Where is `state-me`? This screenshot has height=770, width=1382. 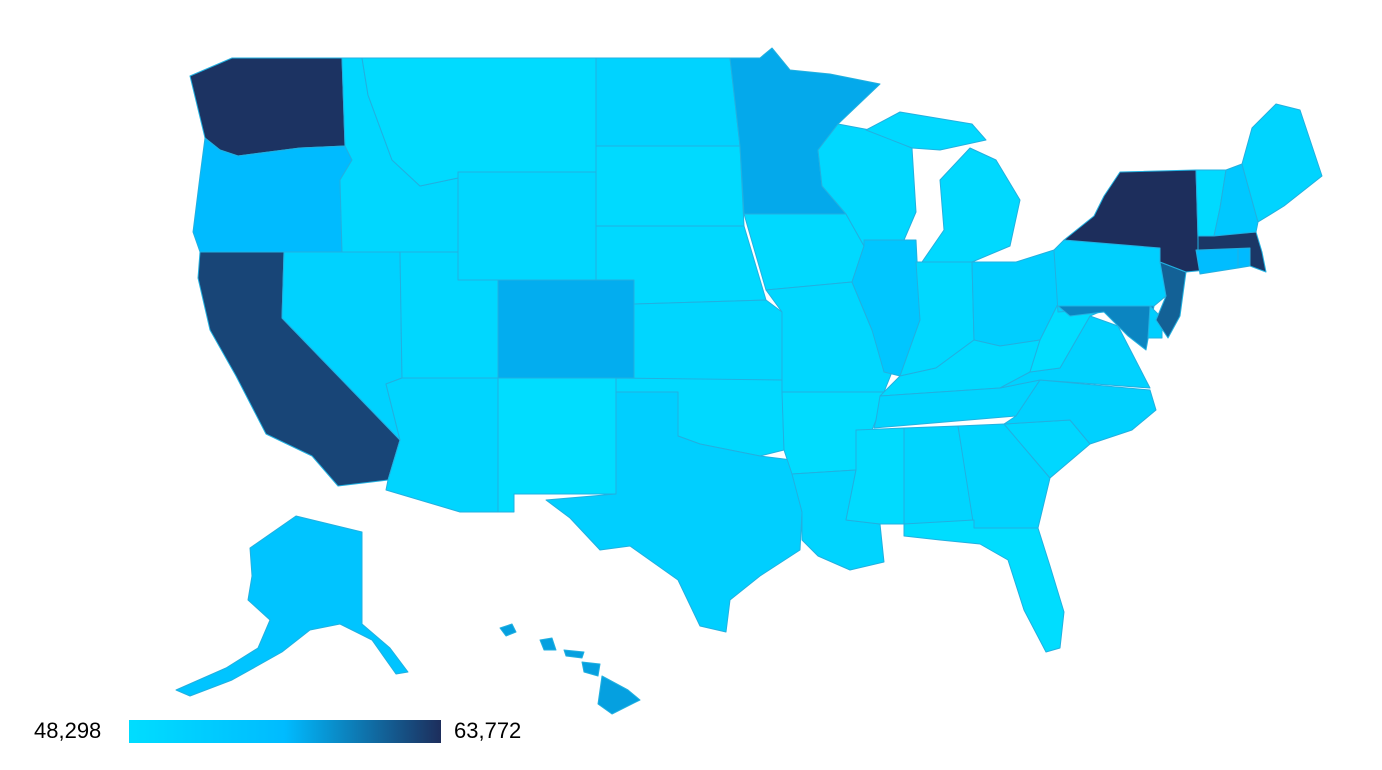
state-me is located at coordinates (1282, 163).